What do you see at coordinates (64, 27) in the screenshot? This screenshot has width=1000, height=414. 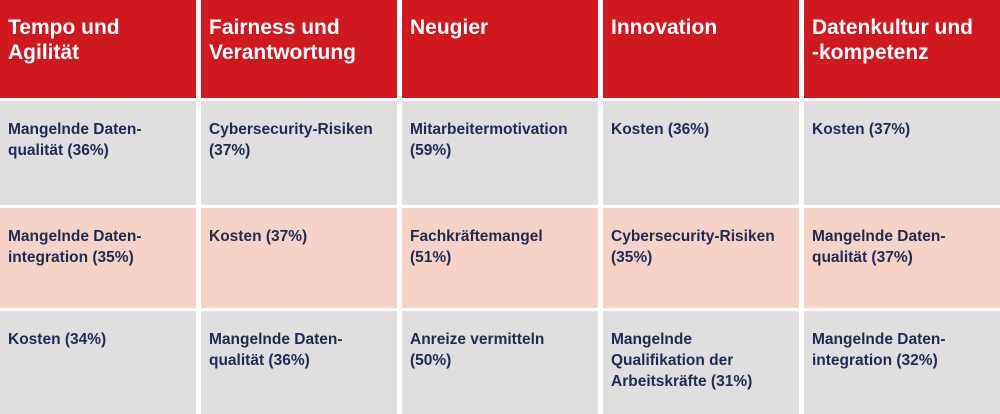 I see `header-line: Tempo und` at bounding box center [64, 27].